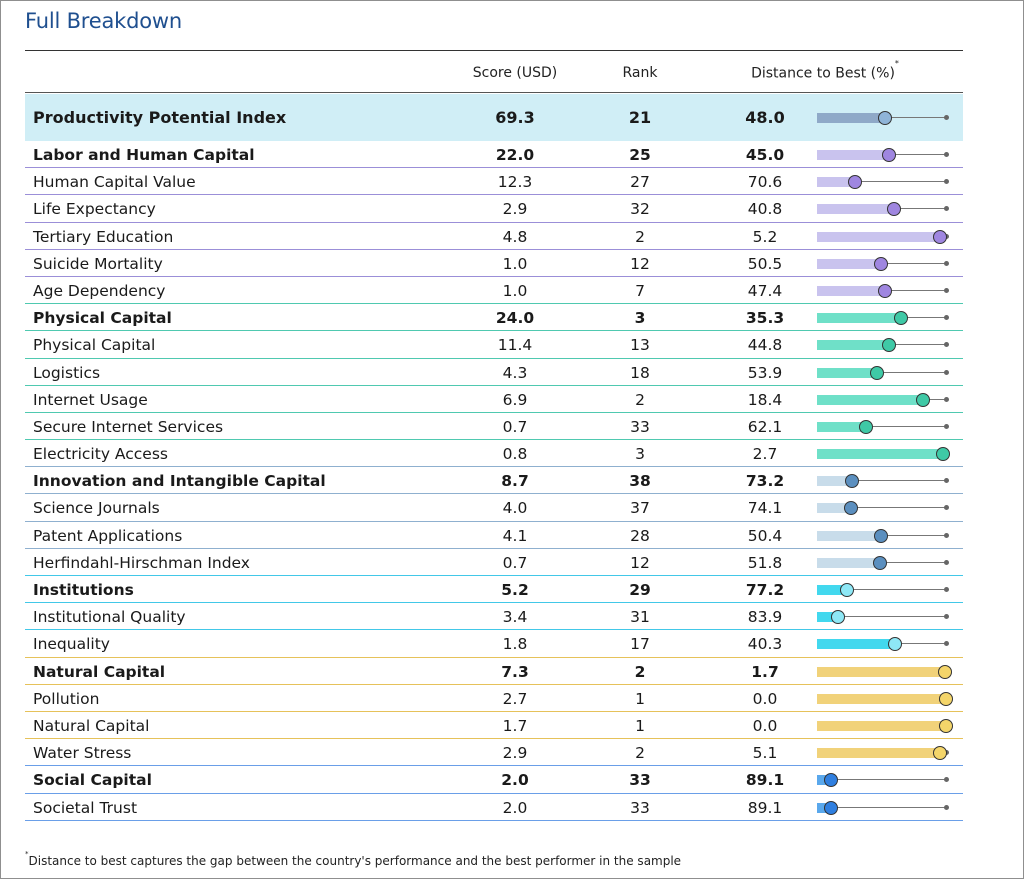  What do you see at coordinates (515, 372) in the screenshot?
I see `row-score: 4.3` at bounding box center [515, 372].